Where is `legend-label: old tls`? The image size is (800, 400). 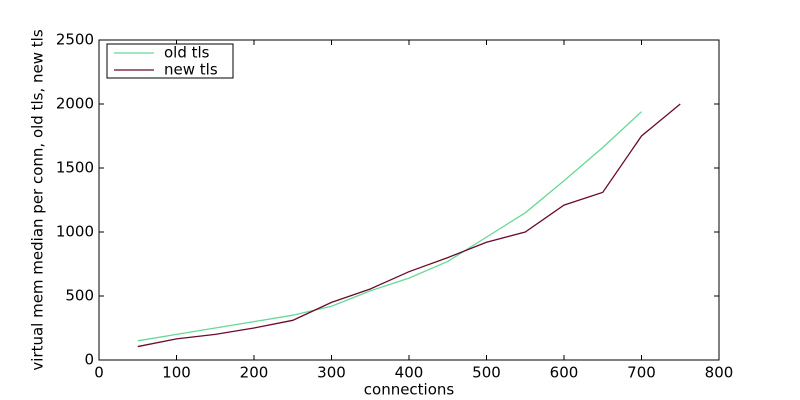
legend-label: old tls is located at coordinates (187, 53).